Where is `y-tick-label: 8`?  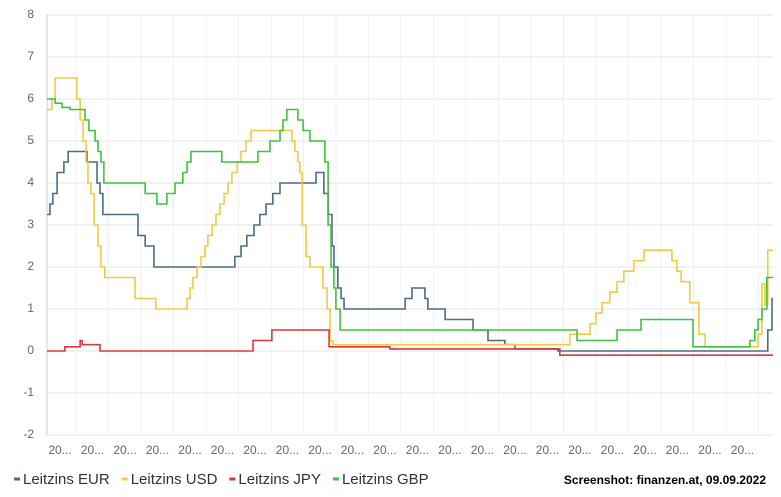 y-tick-label: 8 is located at coordinates (30, 14).